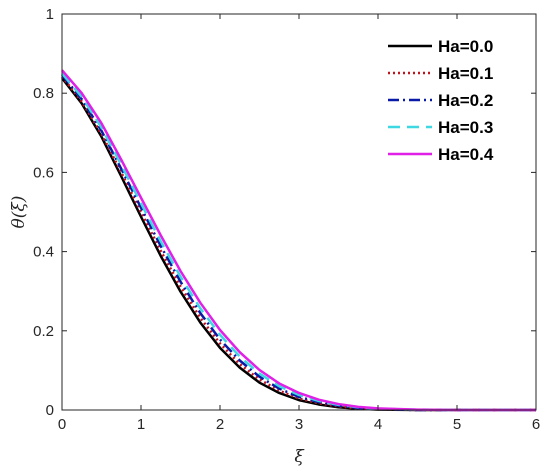  Describe the element at coordinates (466, 154) in the screenshot. I see `legend-label-4: Ha=0.4` at that location.